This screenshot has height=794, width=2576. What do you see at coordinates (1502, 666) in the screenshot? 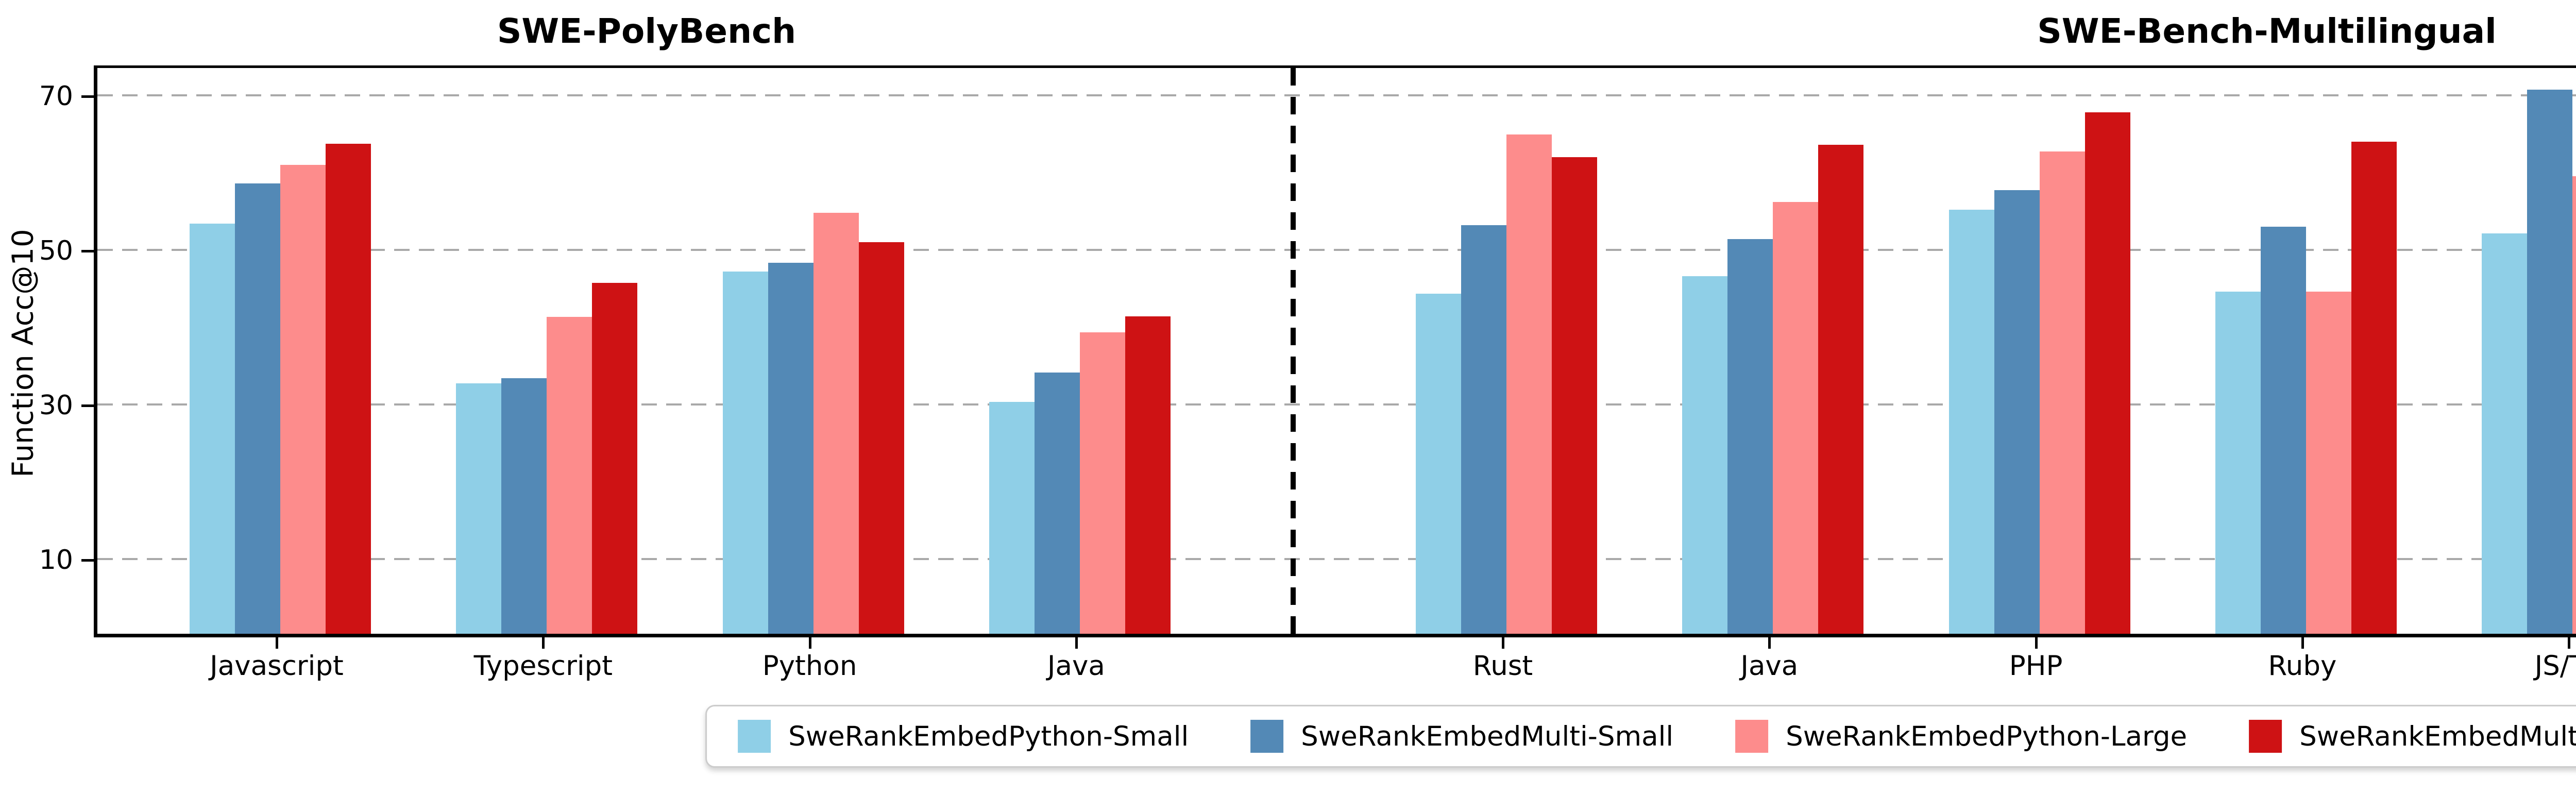
I see `x-tick-label: Rust` at bounding box center [1502, 666].